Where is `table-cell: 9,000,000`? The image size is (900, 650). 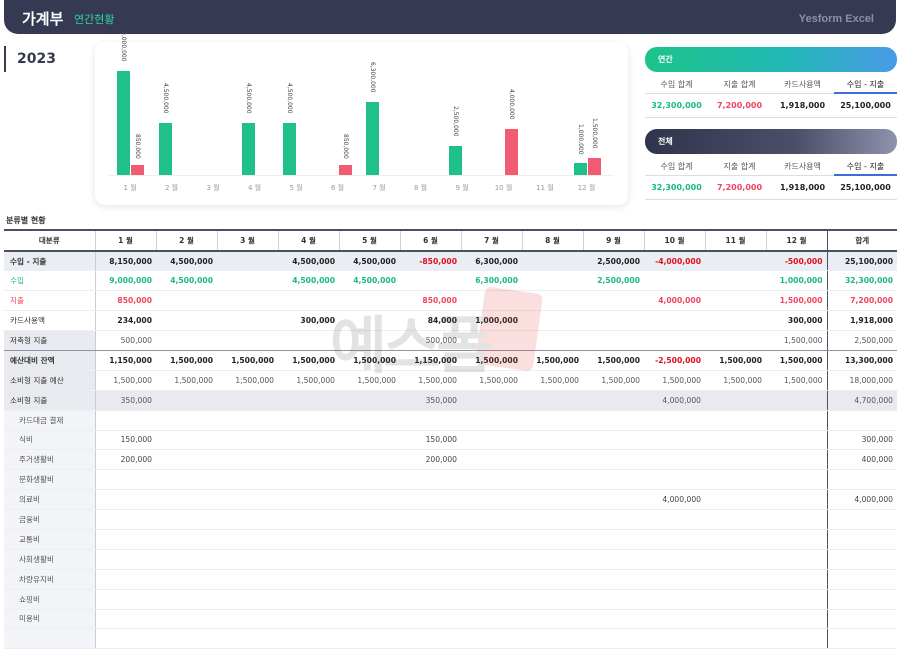
table-cell: 9,000,000 is located at coordinates (125, 281).